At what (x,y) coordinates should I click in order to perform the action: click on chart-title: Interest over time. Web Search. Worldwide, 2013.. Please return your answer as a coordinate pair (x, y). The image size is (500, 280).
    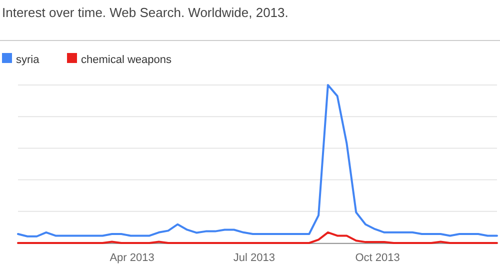
    Looking at the image, I should click on (145, 12).